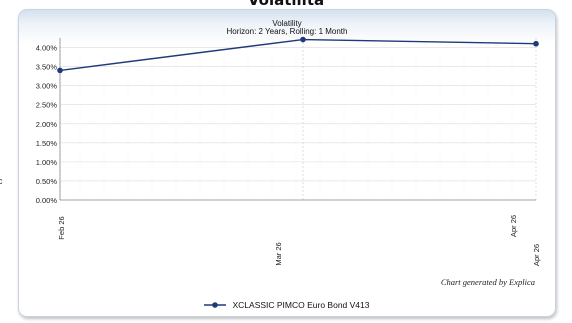 The width and height of the screenshot is (572, 323). Describe the element at coordinates (287, 23) in the screenshot. I see `chart-title: Volatility` at that location.